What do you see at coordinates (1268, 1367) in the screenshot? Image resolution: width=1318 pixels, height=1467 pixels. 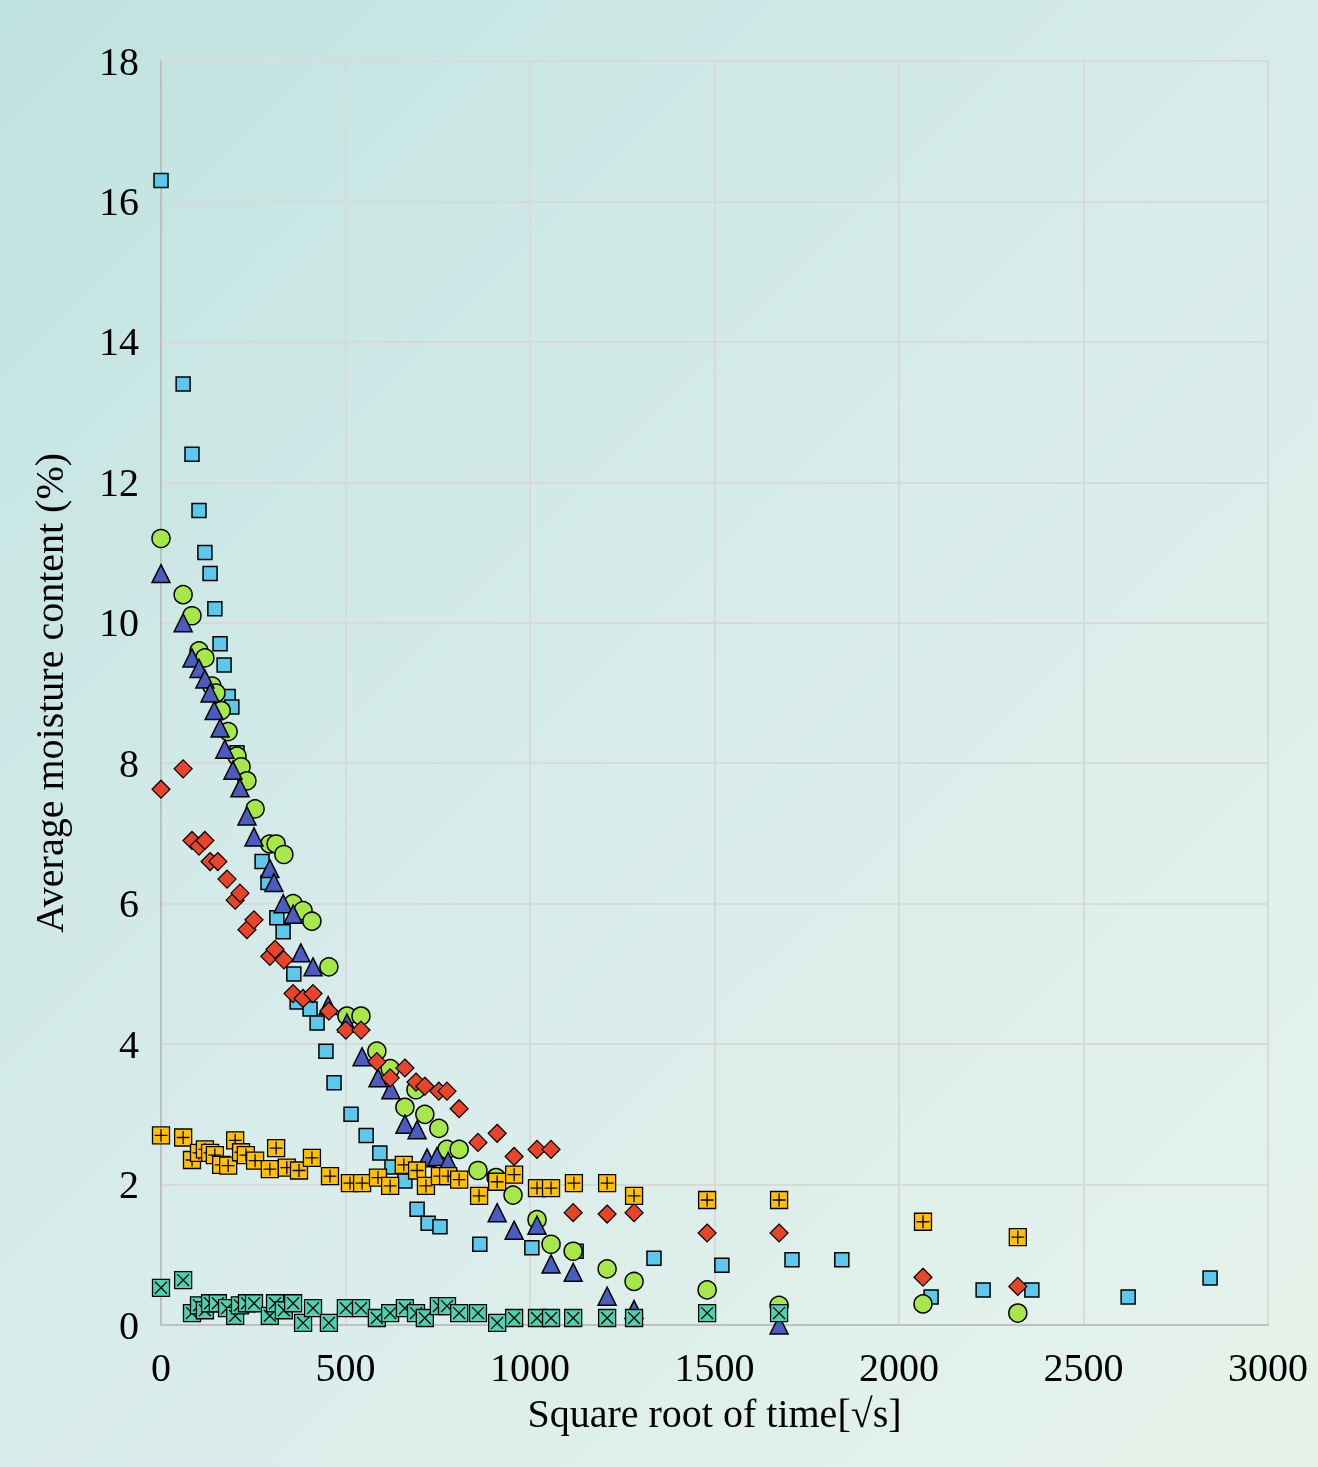 I see `x-tick-label: 3000` at bounding box center [1268, 1367].